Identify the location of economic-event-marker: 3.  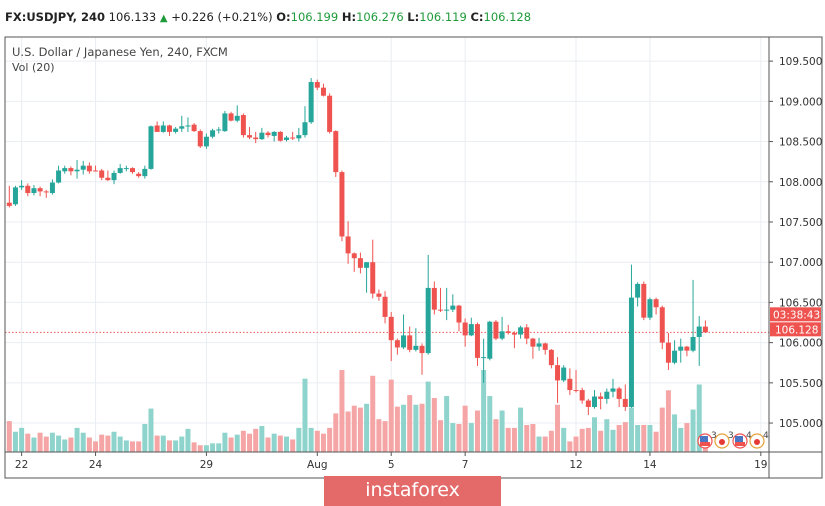
(724, 440).